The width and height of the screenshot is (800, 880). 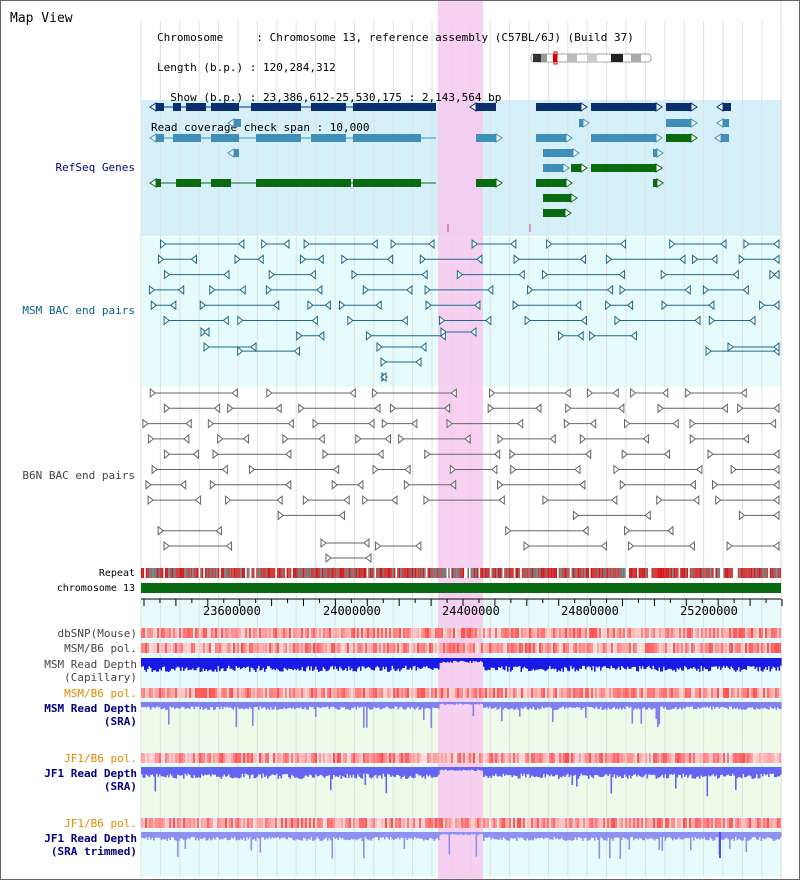 I want to click on ruler-tick-4: 24800000, so click(x=590, y=611).